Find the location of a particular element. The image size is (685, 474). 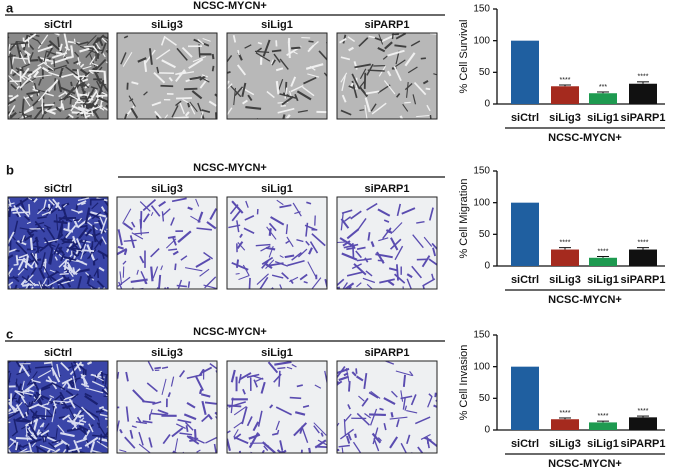

significance: **** is located at coordinates (603, 416).